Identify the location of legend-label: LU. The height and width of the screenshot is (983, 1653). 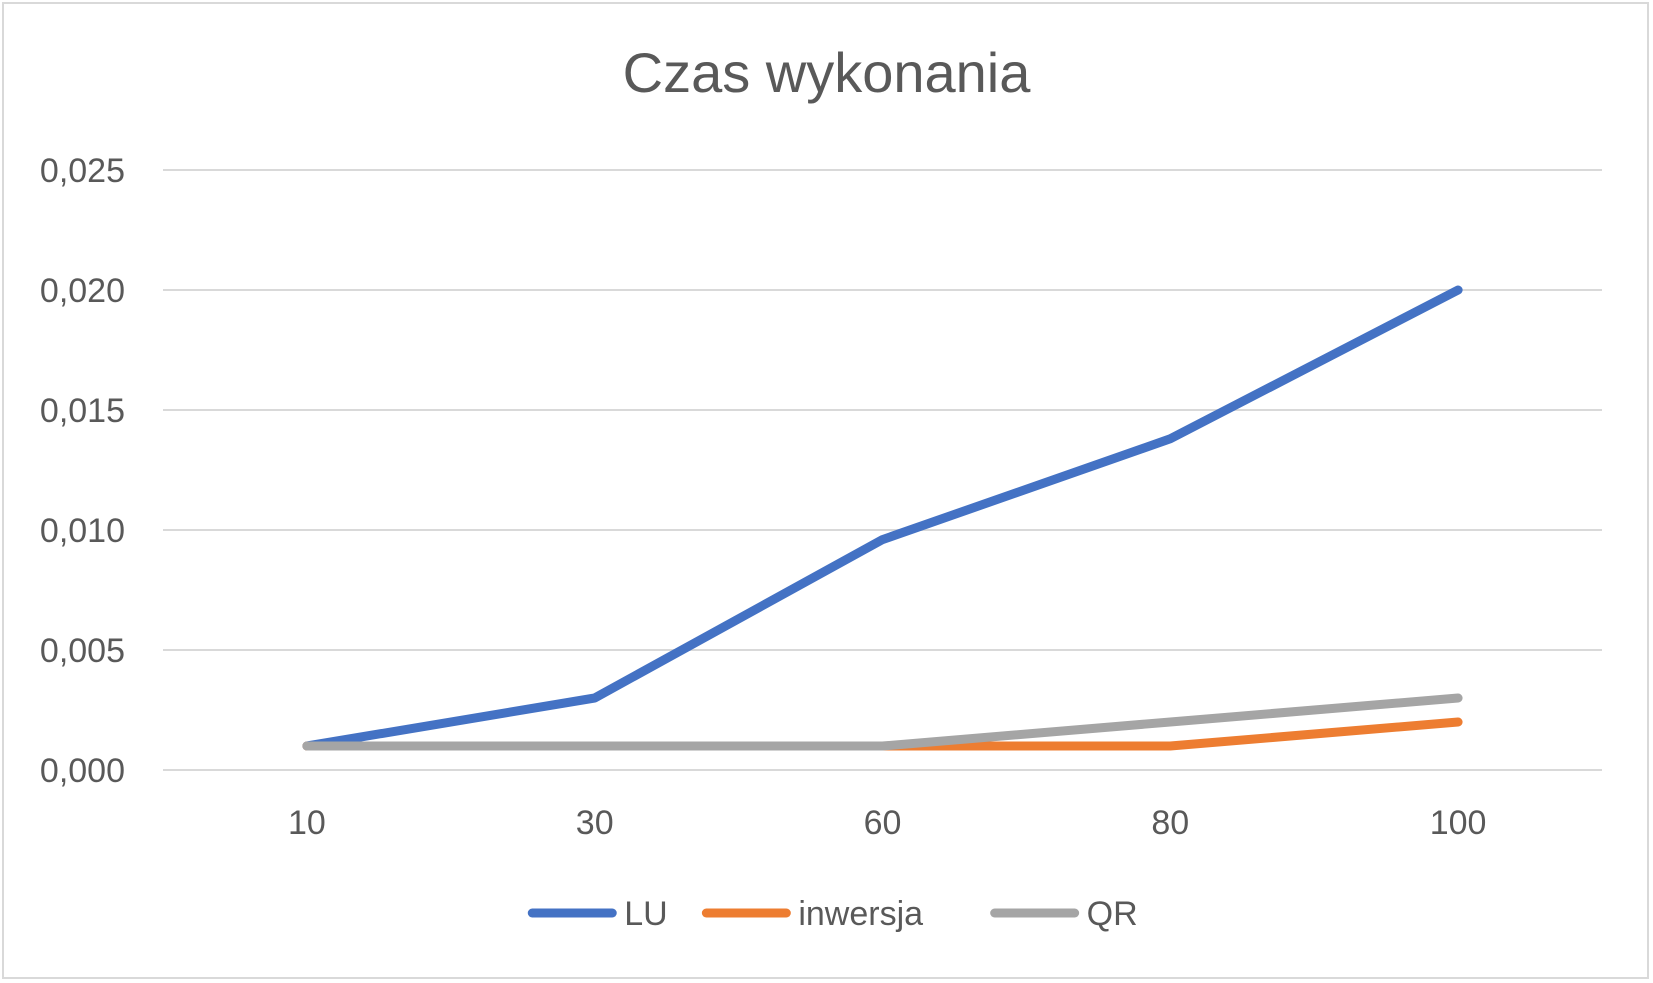
(645, 914).